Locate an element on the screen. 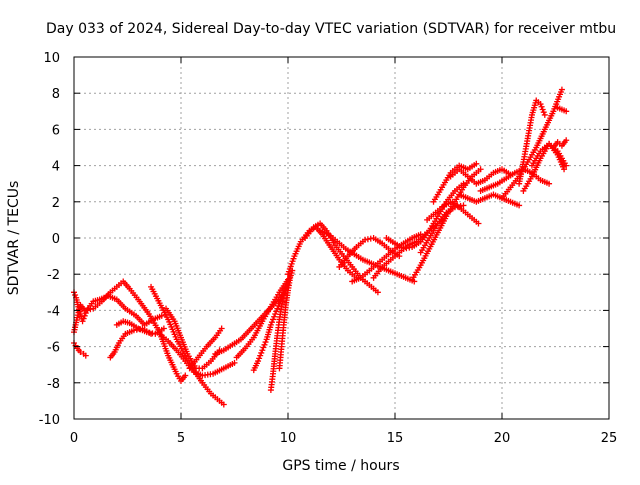 This screenshot has height=485, width=640. y-tick-label: -10 is located at coordinates (49, 420).